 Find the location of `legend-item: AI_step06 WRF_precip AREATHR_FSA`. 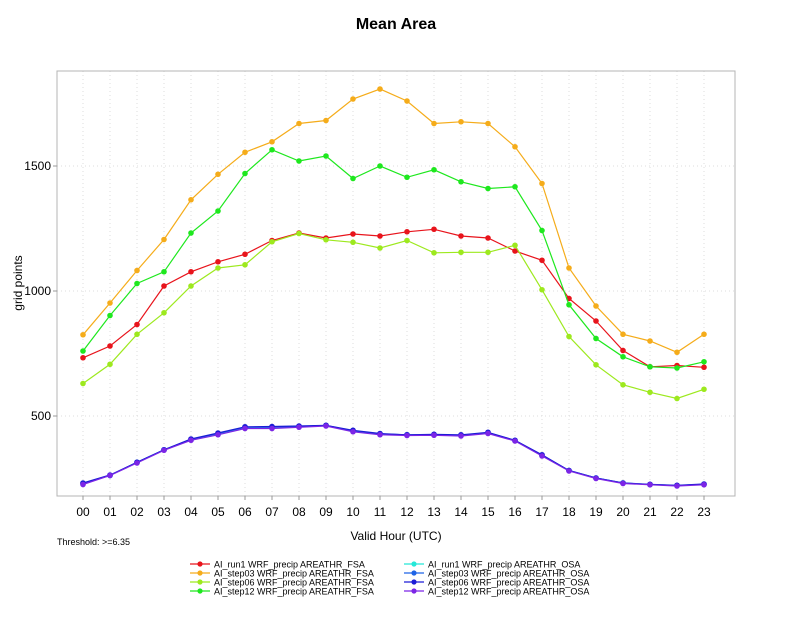

legend-item: AI_step06 WRF_precip AREATHR_FSA is located at coordinates (282, 583).